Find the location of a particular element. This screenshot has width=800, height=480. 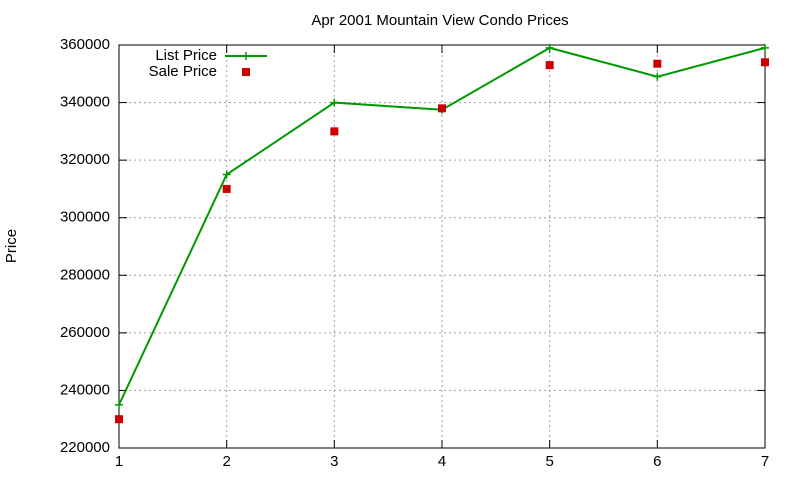

y-tick-label: 220000 is located at coordinates (85, 447).